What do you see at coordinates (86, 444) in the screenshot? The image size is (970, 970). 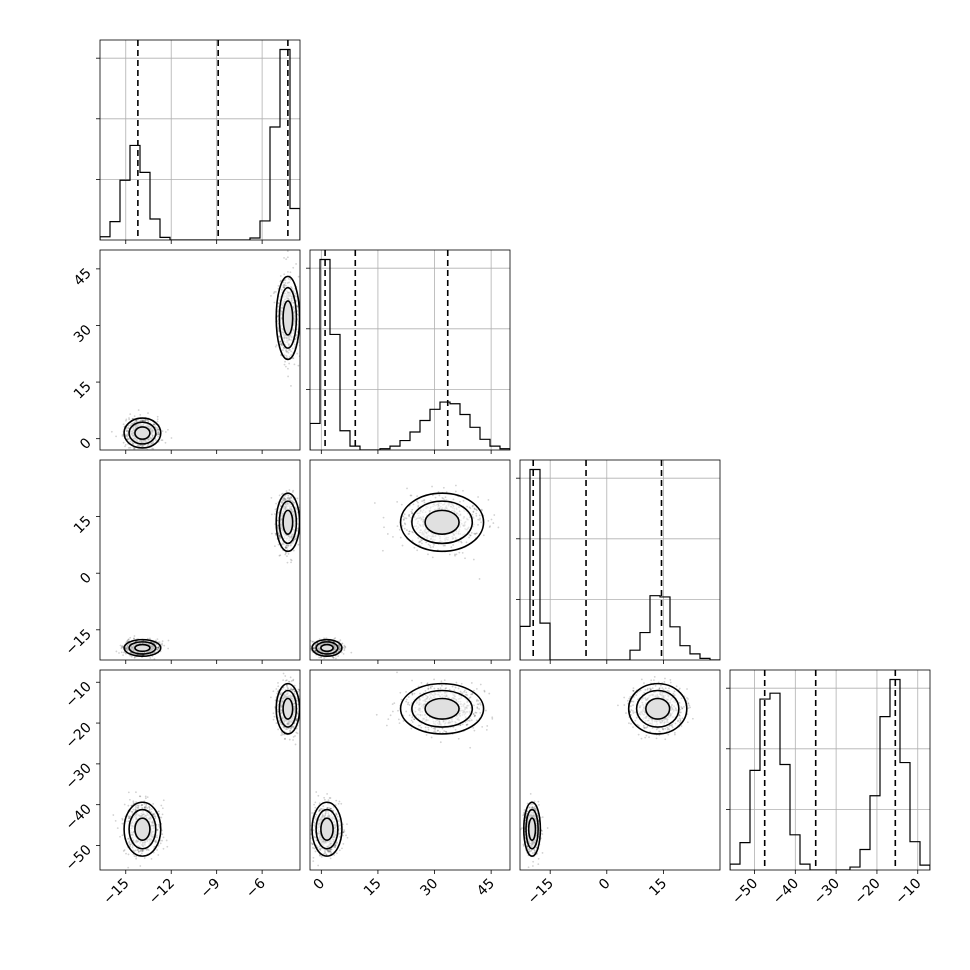 I see `y-tick-label: 0` at bounding box center [86, 444].